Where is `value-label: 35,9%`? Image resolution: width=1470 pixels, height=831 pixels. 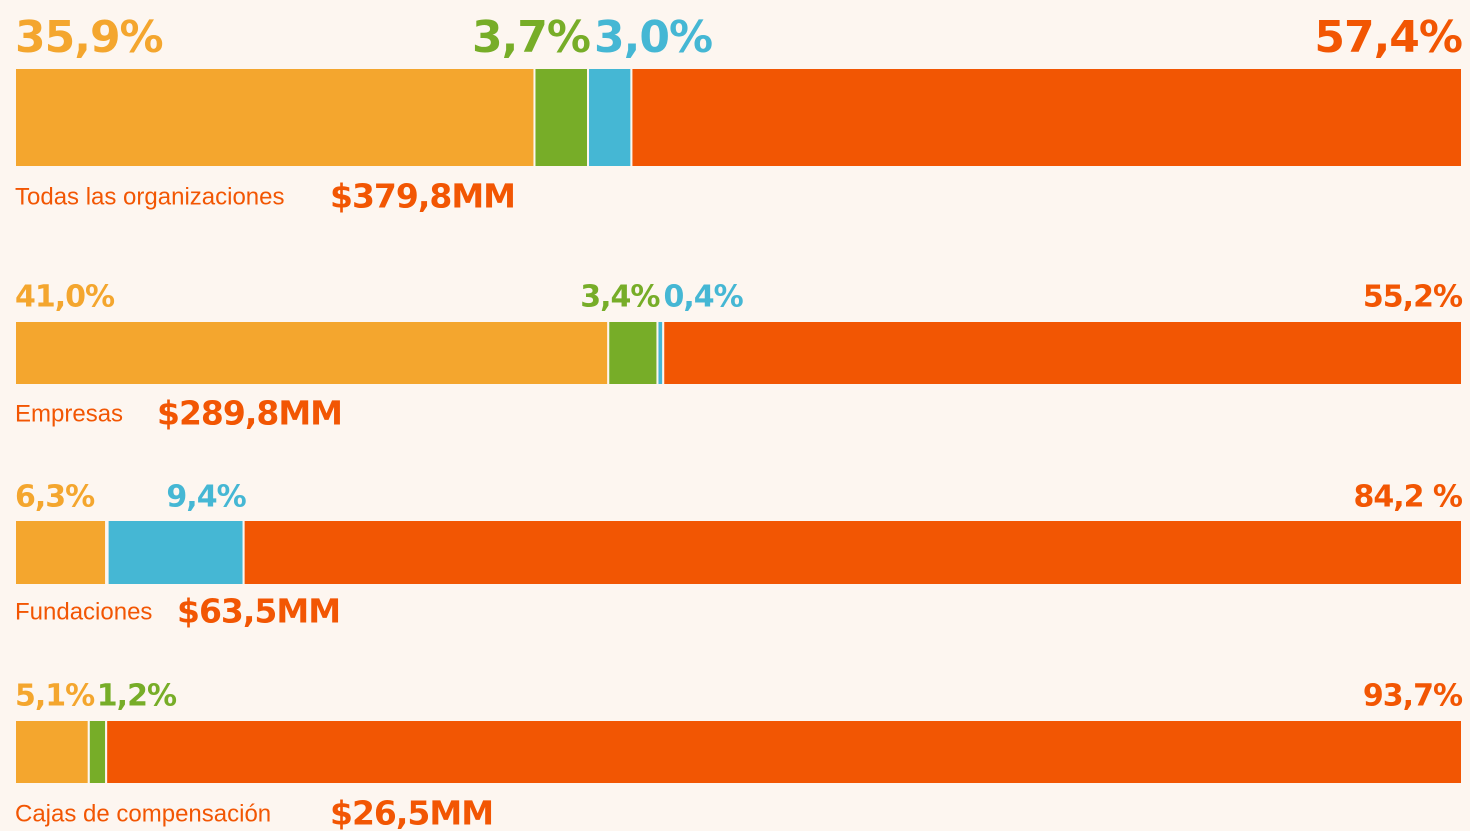 value-label: 35,9% is located at coordinates (89, 37).